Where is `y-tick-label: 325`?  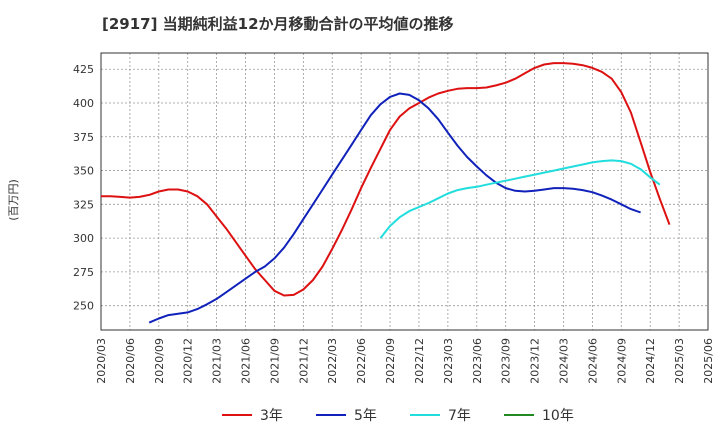 y-tick-label: 325 is located at coordinates (83, 204).